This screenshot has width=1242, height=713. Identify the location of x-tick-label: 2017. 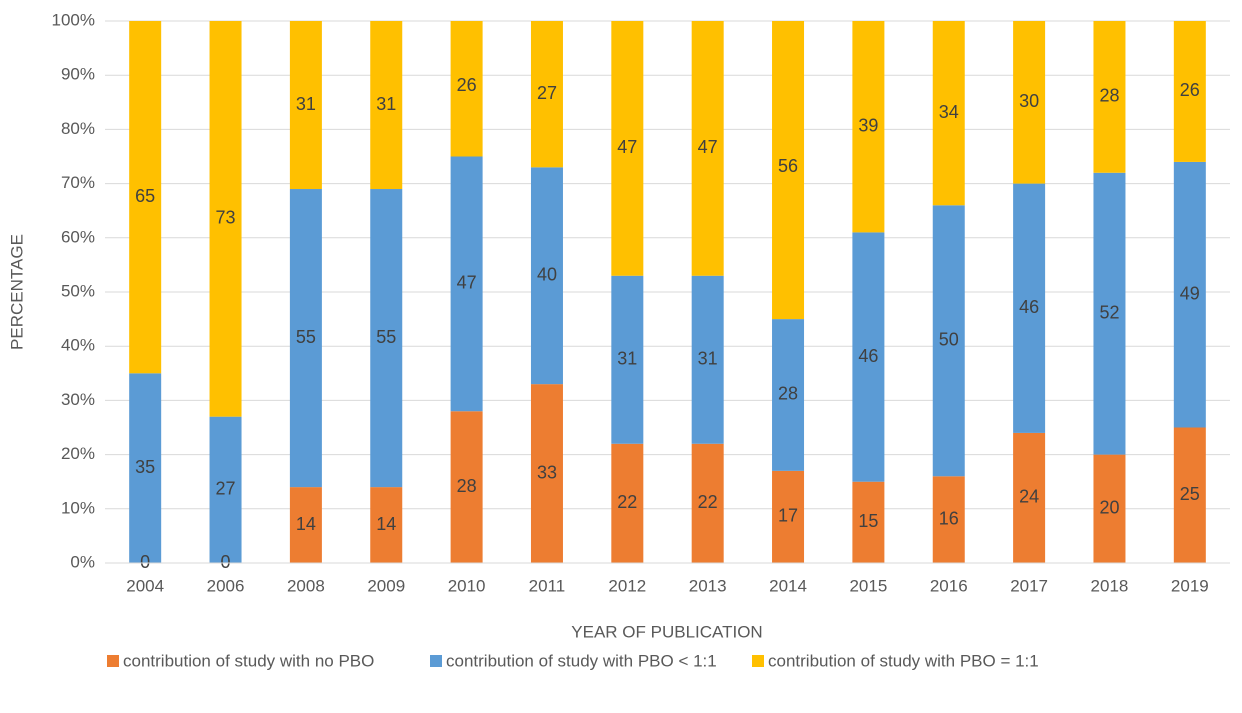
(1029, 585).